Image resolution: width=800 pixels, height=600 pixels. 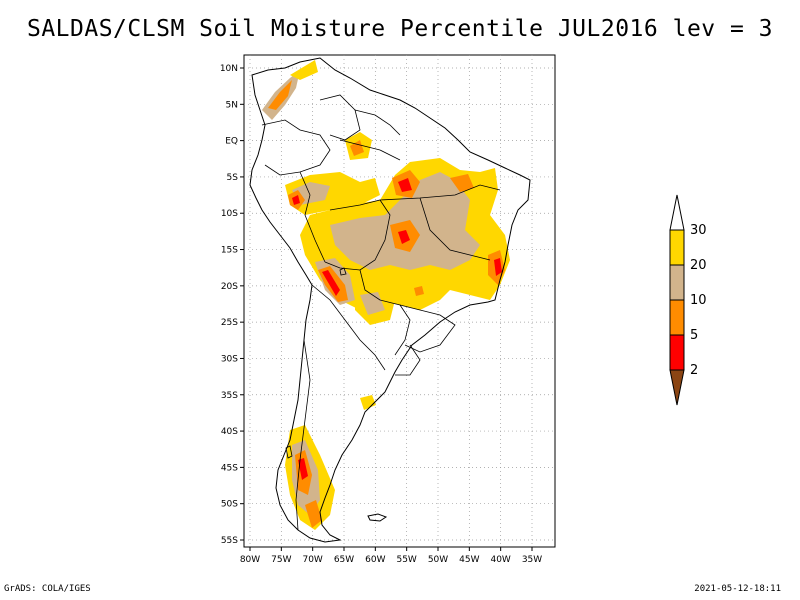 What do you see at coordinates (698, 230) in the screenshot?
I see `legend-label-30: 30` at bounding box center [698, 230].